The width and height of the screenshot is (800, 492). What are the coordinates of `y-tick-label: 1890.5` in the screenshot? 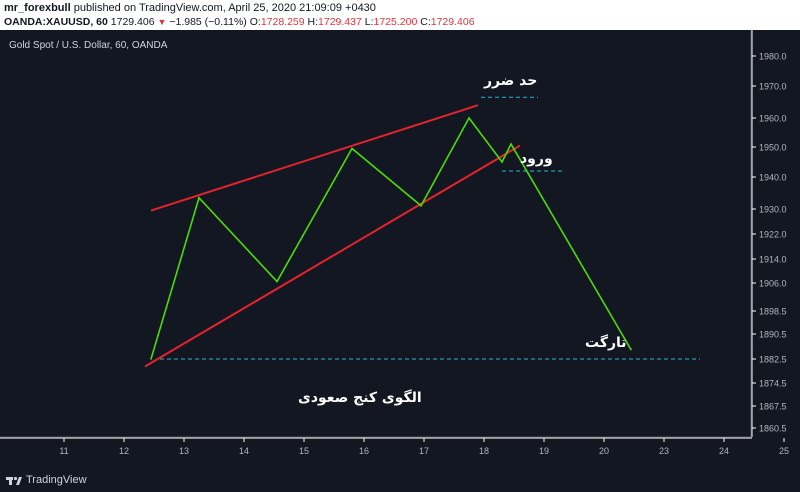 It's located at (773, 335).